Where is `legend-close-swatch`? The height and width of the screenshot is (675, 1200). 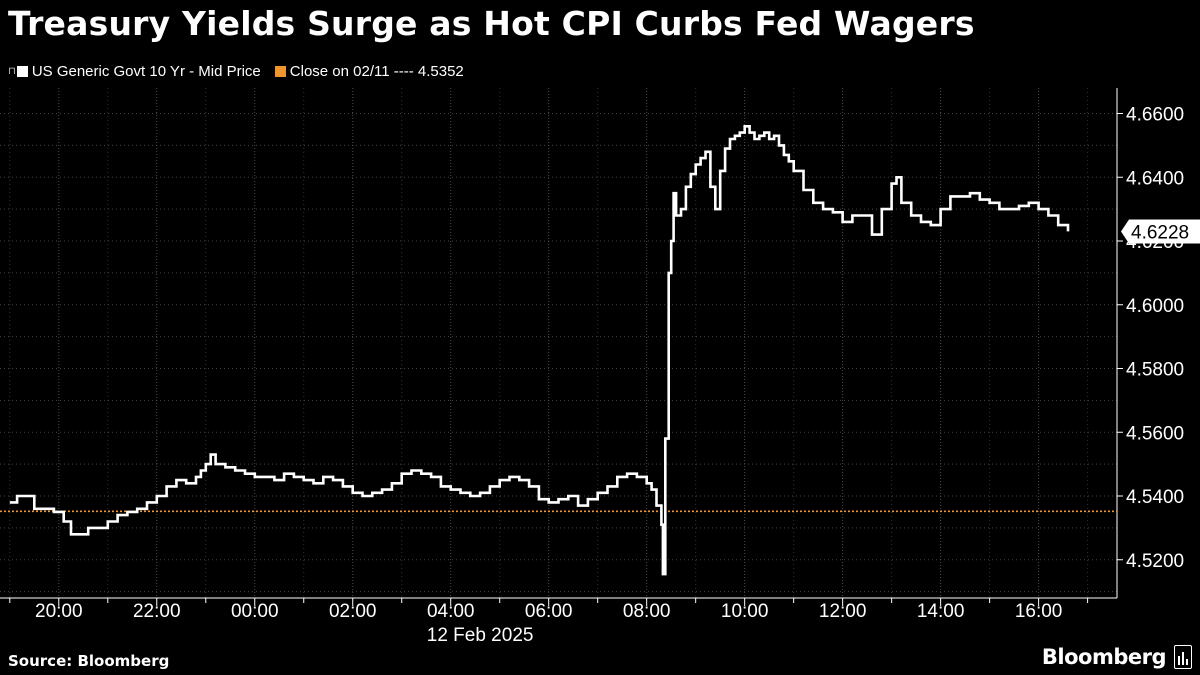 legend-close-swatch is located at coordinates (280, 71).